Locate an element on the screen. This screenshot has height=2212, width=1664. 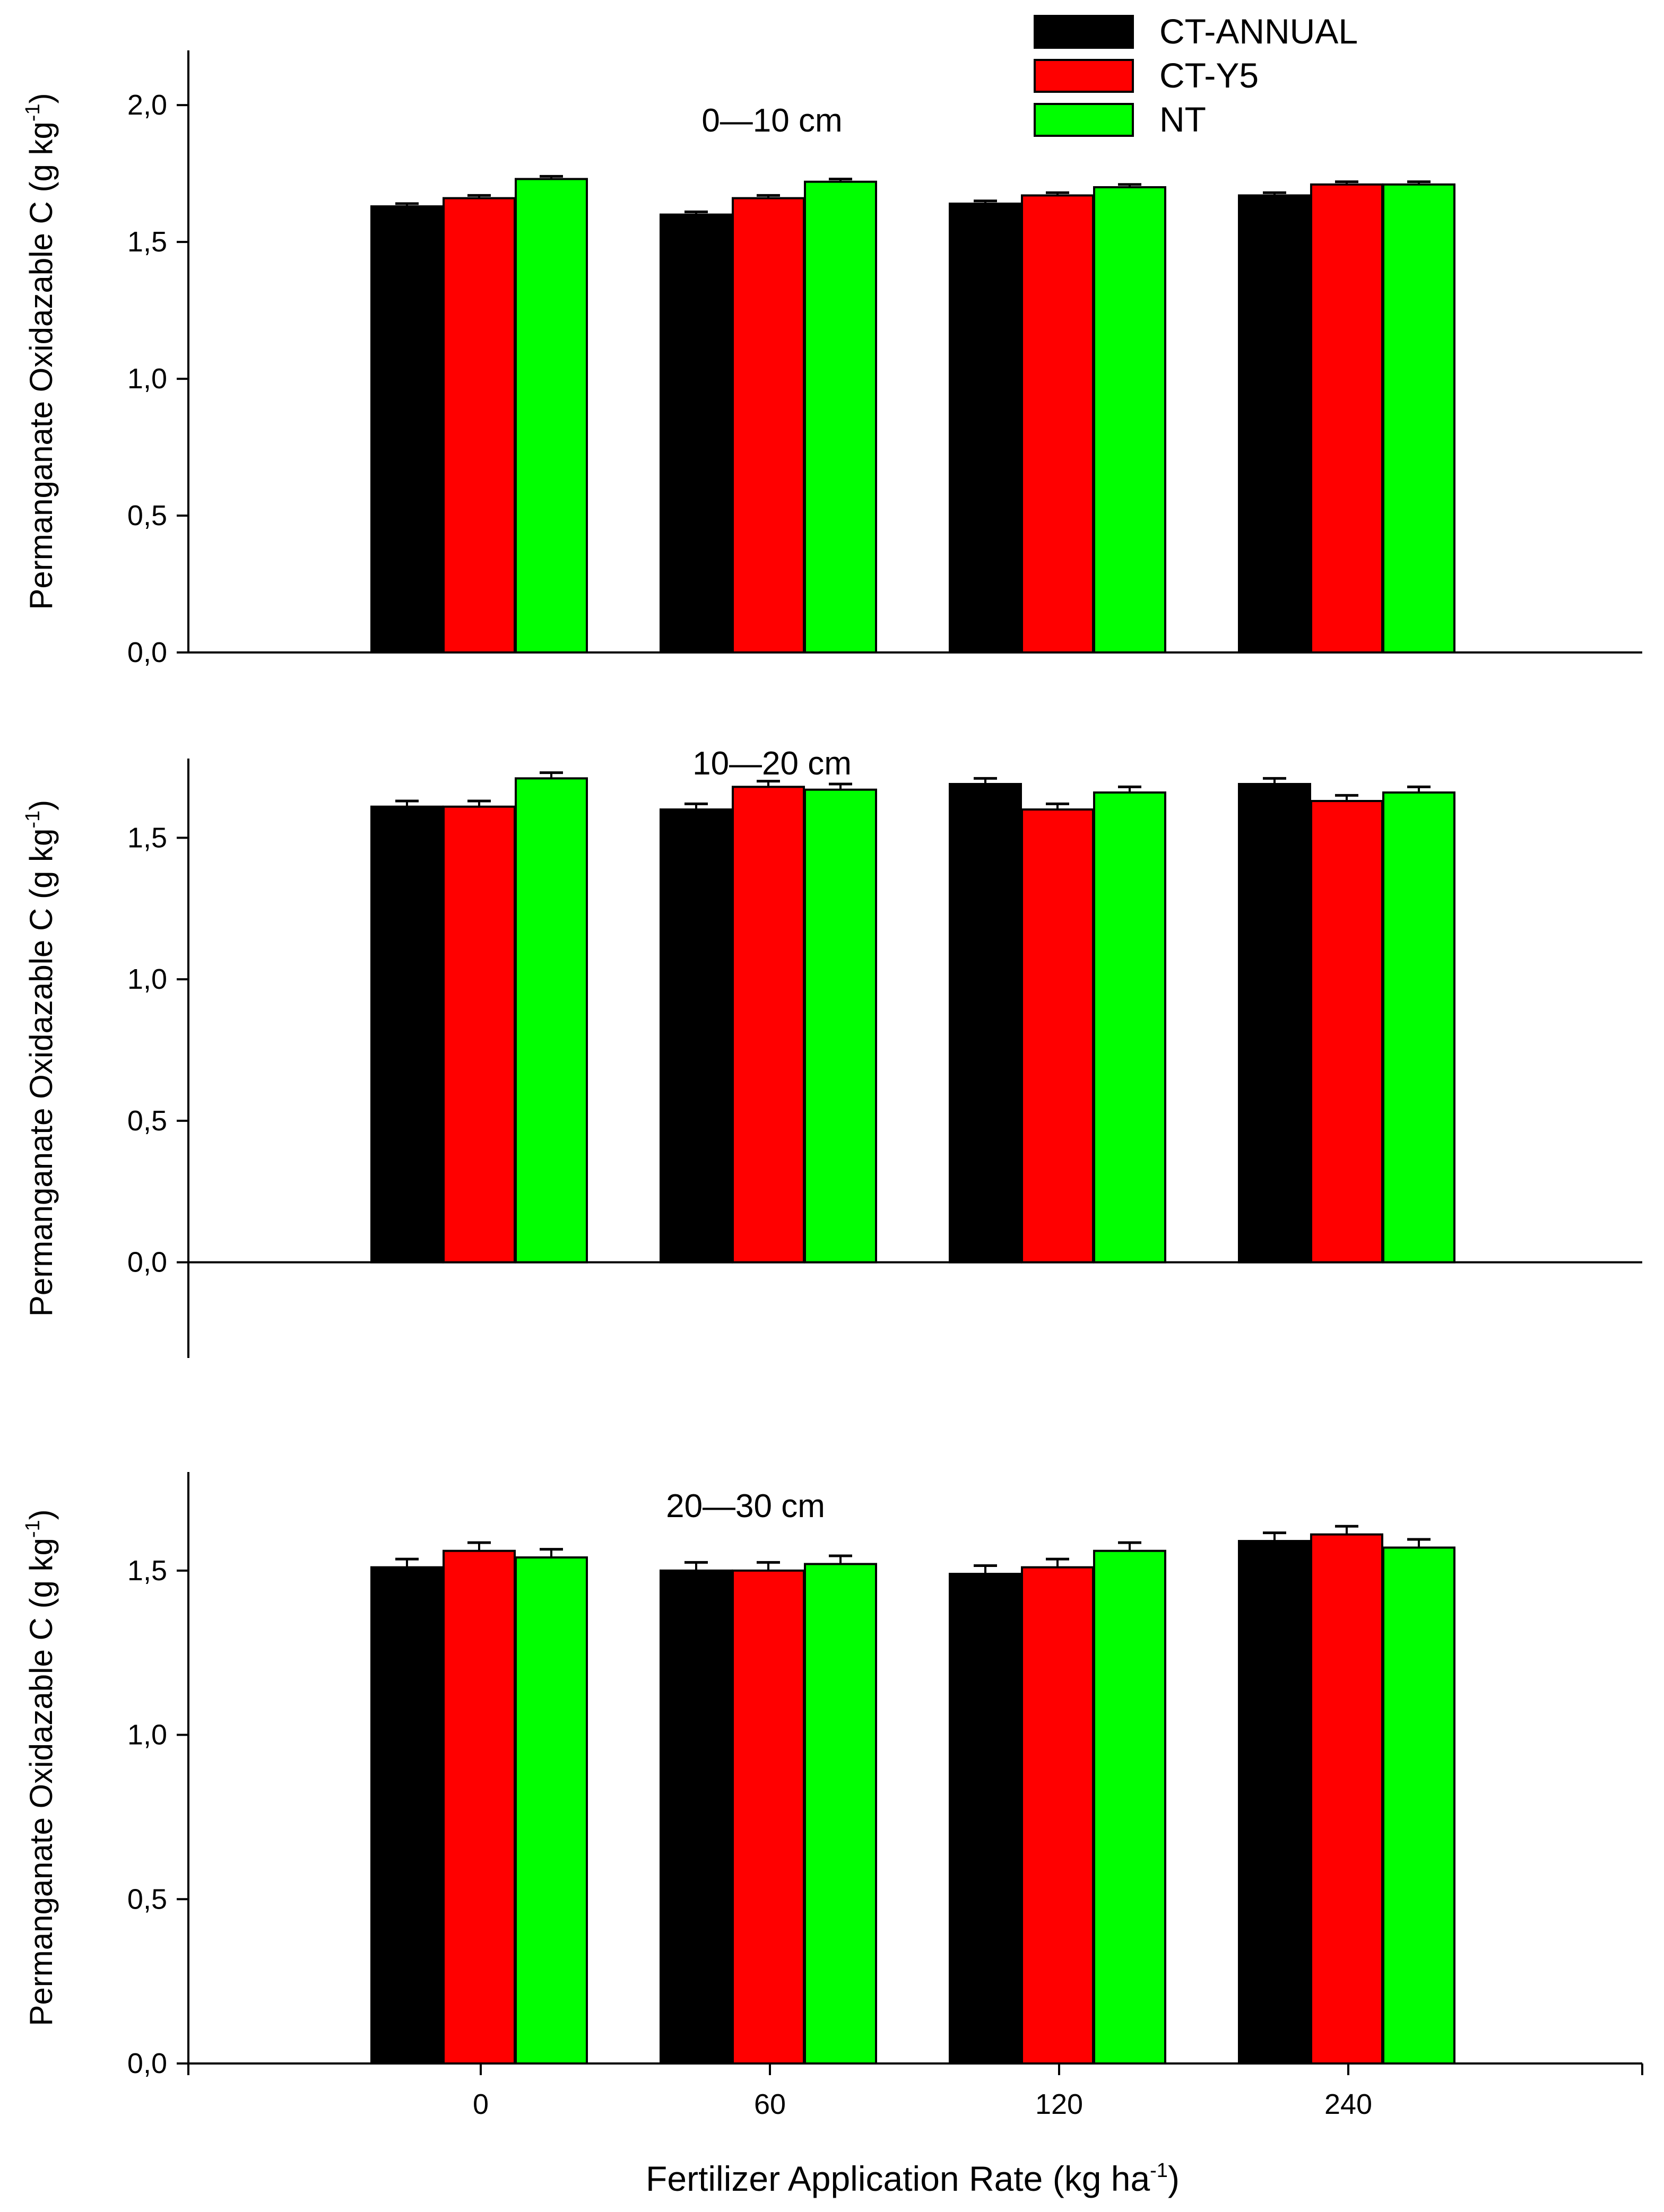
x-tick-label: 60 is located at coordinates (770, 2104).